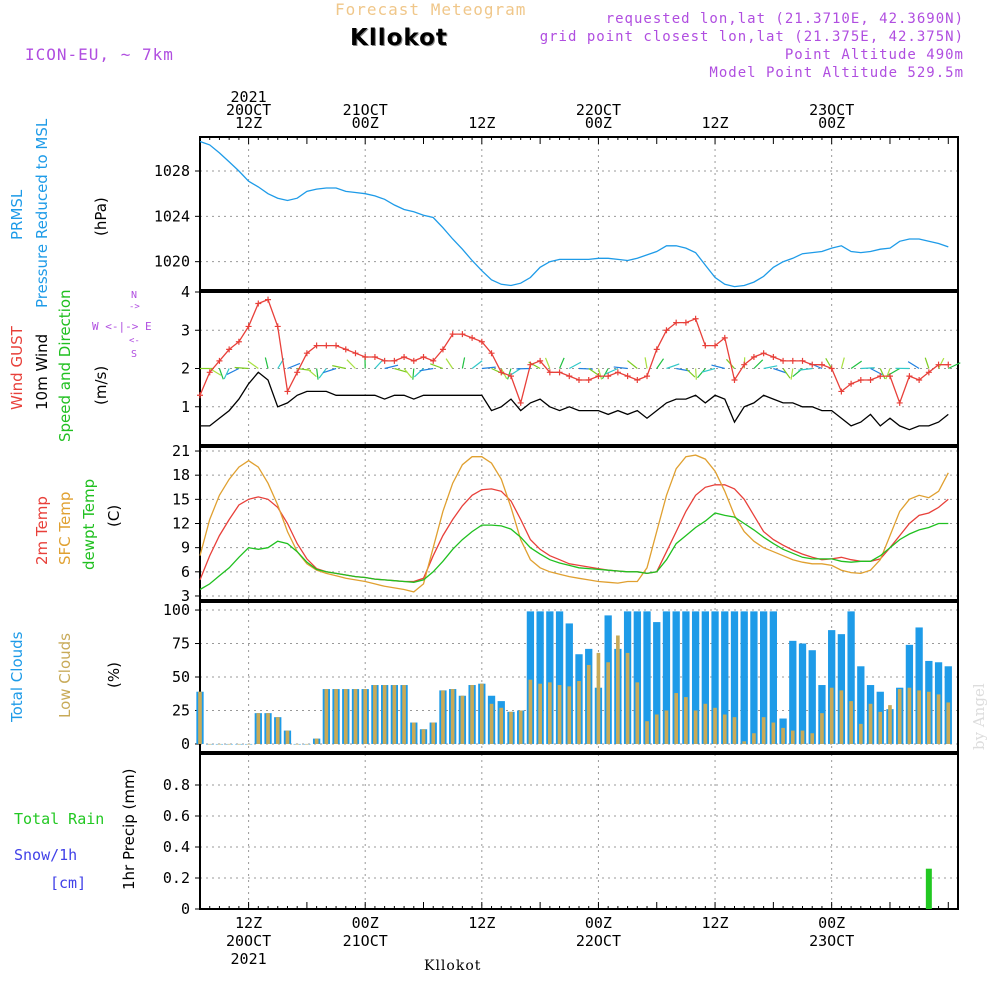 This screenshot has width=1000, height=1000. What do you see at coordinates (399, 38) in the screenshot?
I see `page-title: Kllokot` at bounding box center [399, 38].